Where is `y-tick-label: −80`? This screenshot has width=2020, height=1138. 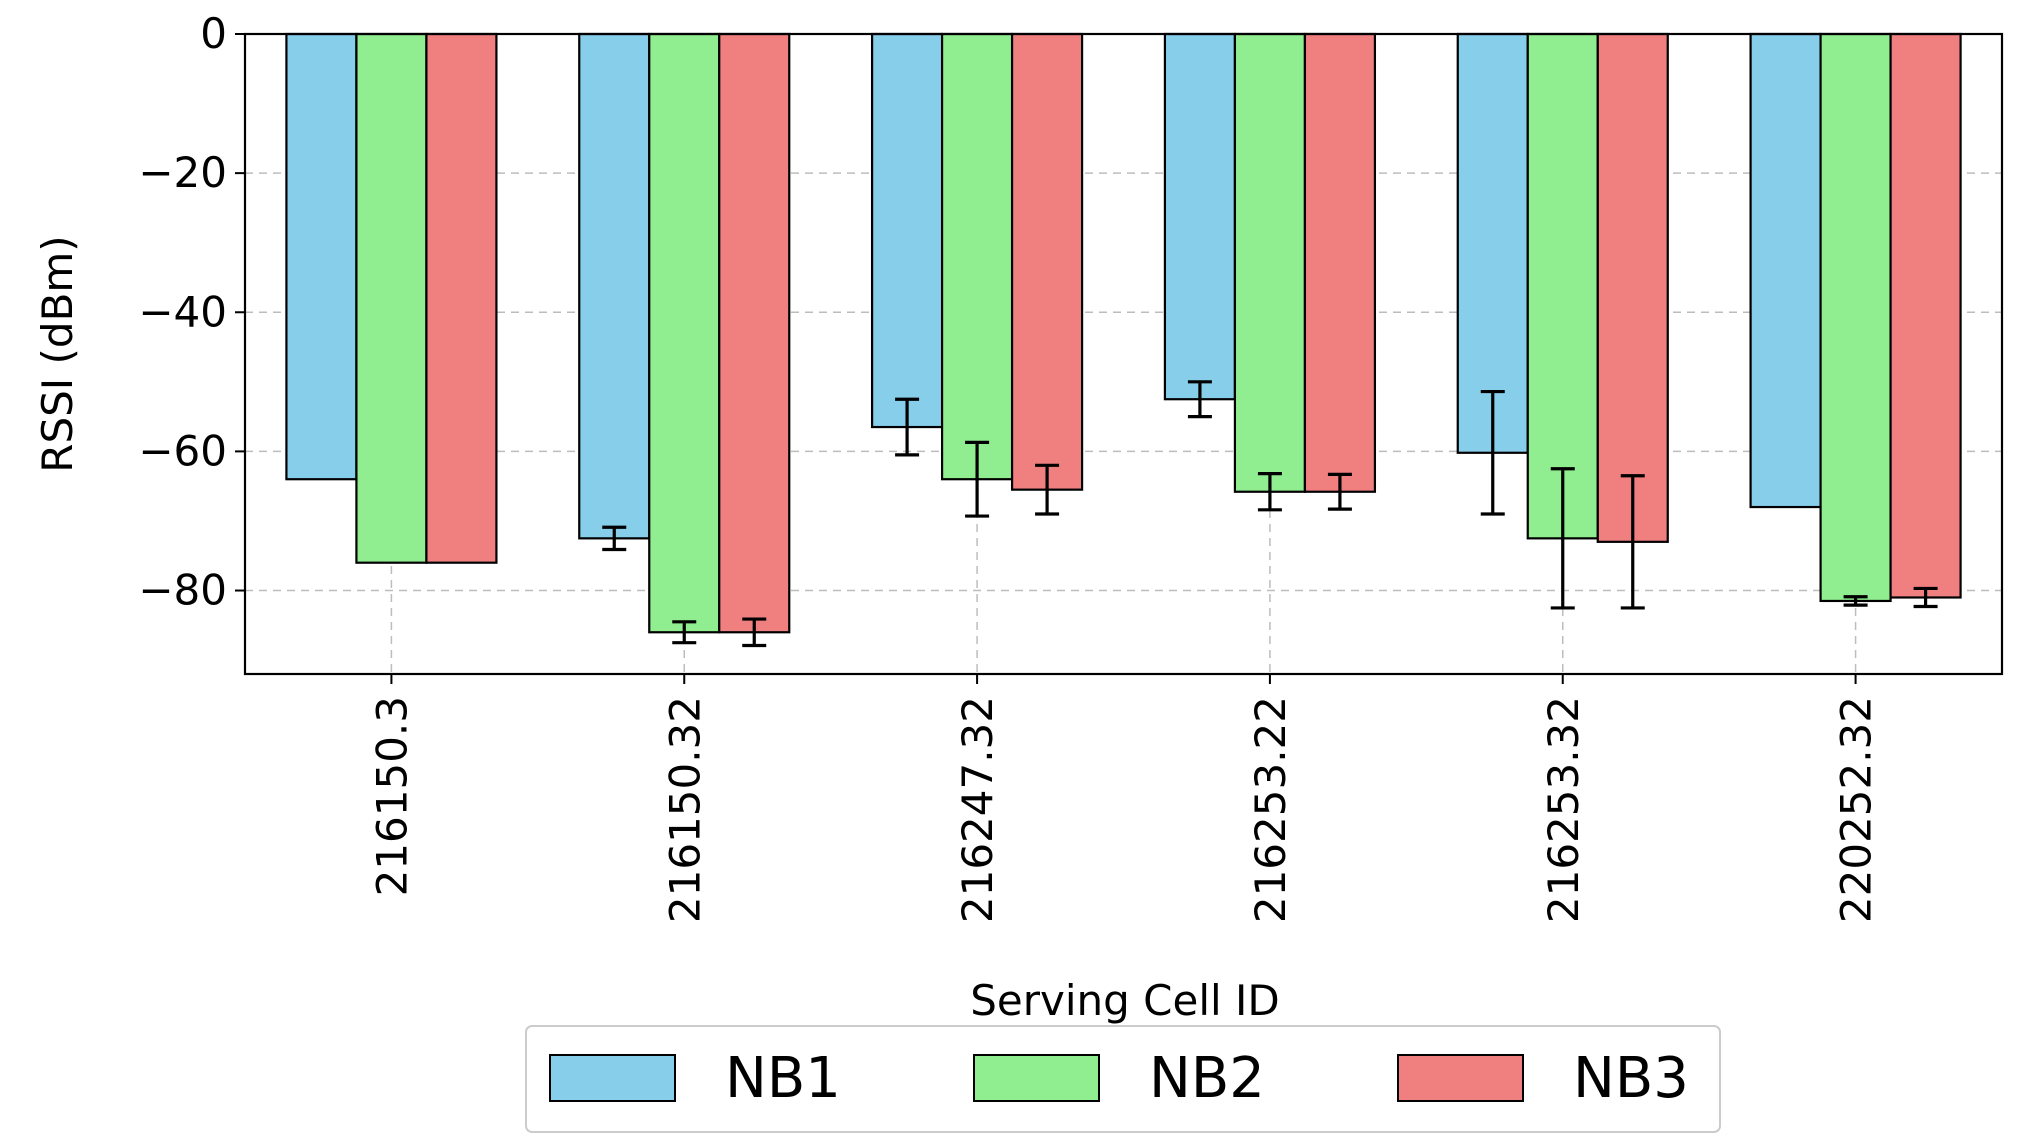
y-tick-label: −80 is located at coordinates (182, 590).